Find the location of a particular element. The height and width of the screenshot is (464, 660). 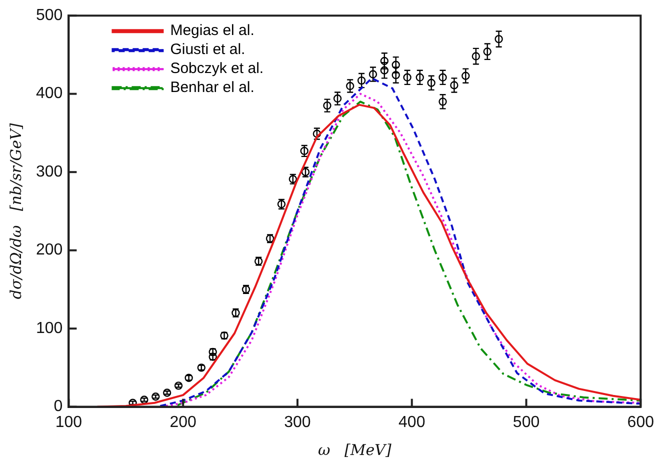

y-tick-label: 0 is located at coordinates (58, 407).